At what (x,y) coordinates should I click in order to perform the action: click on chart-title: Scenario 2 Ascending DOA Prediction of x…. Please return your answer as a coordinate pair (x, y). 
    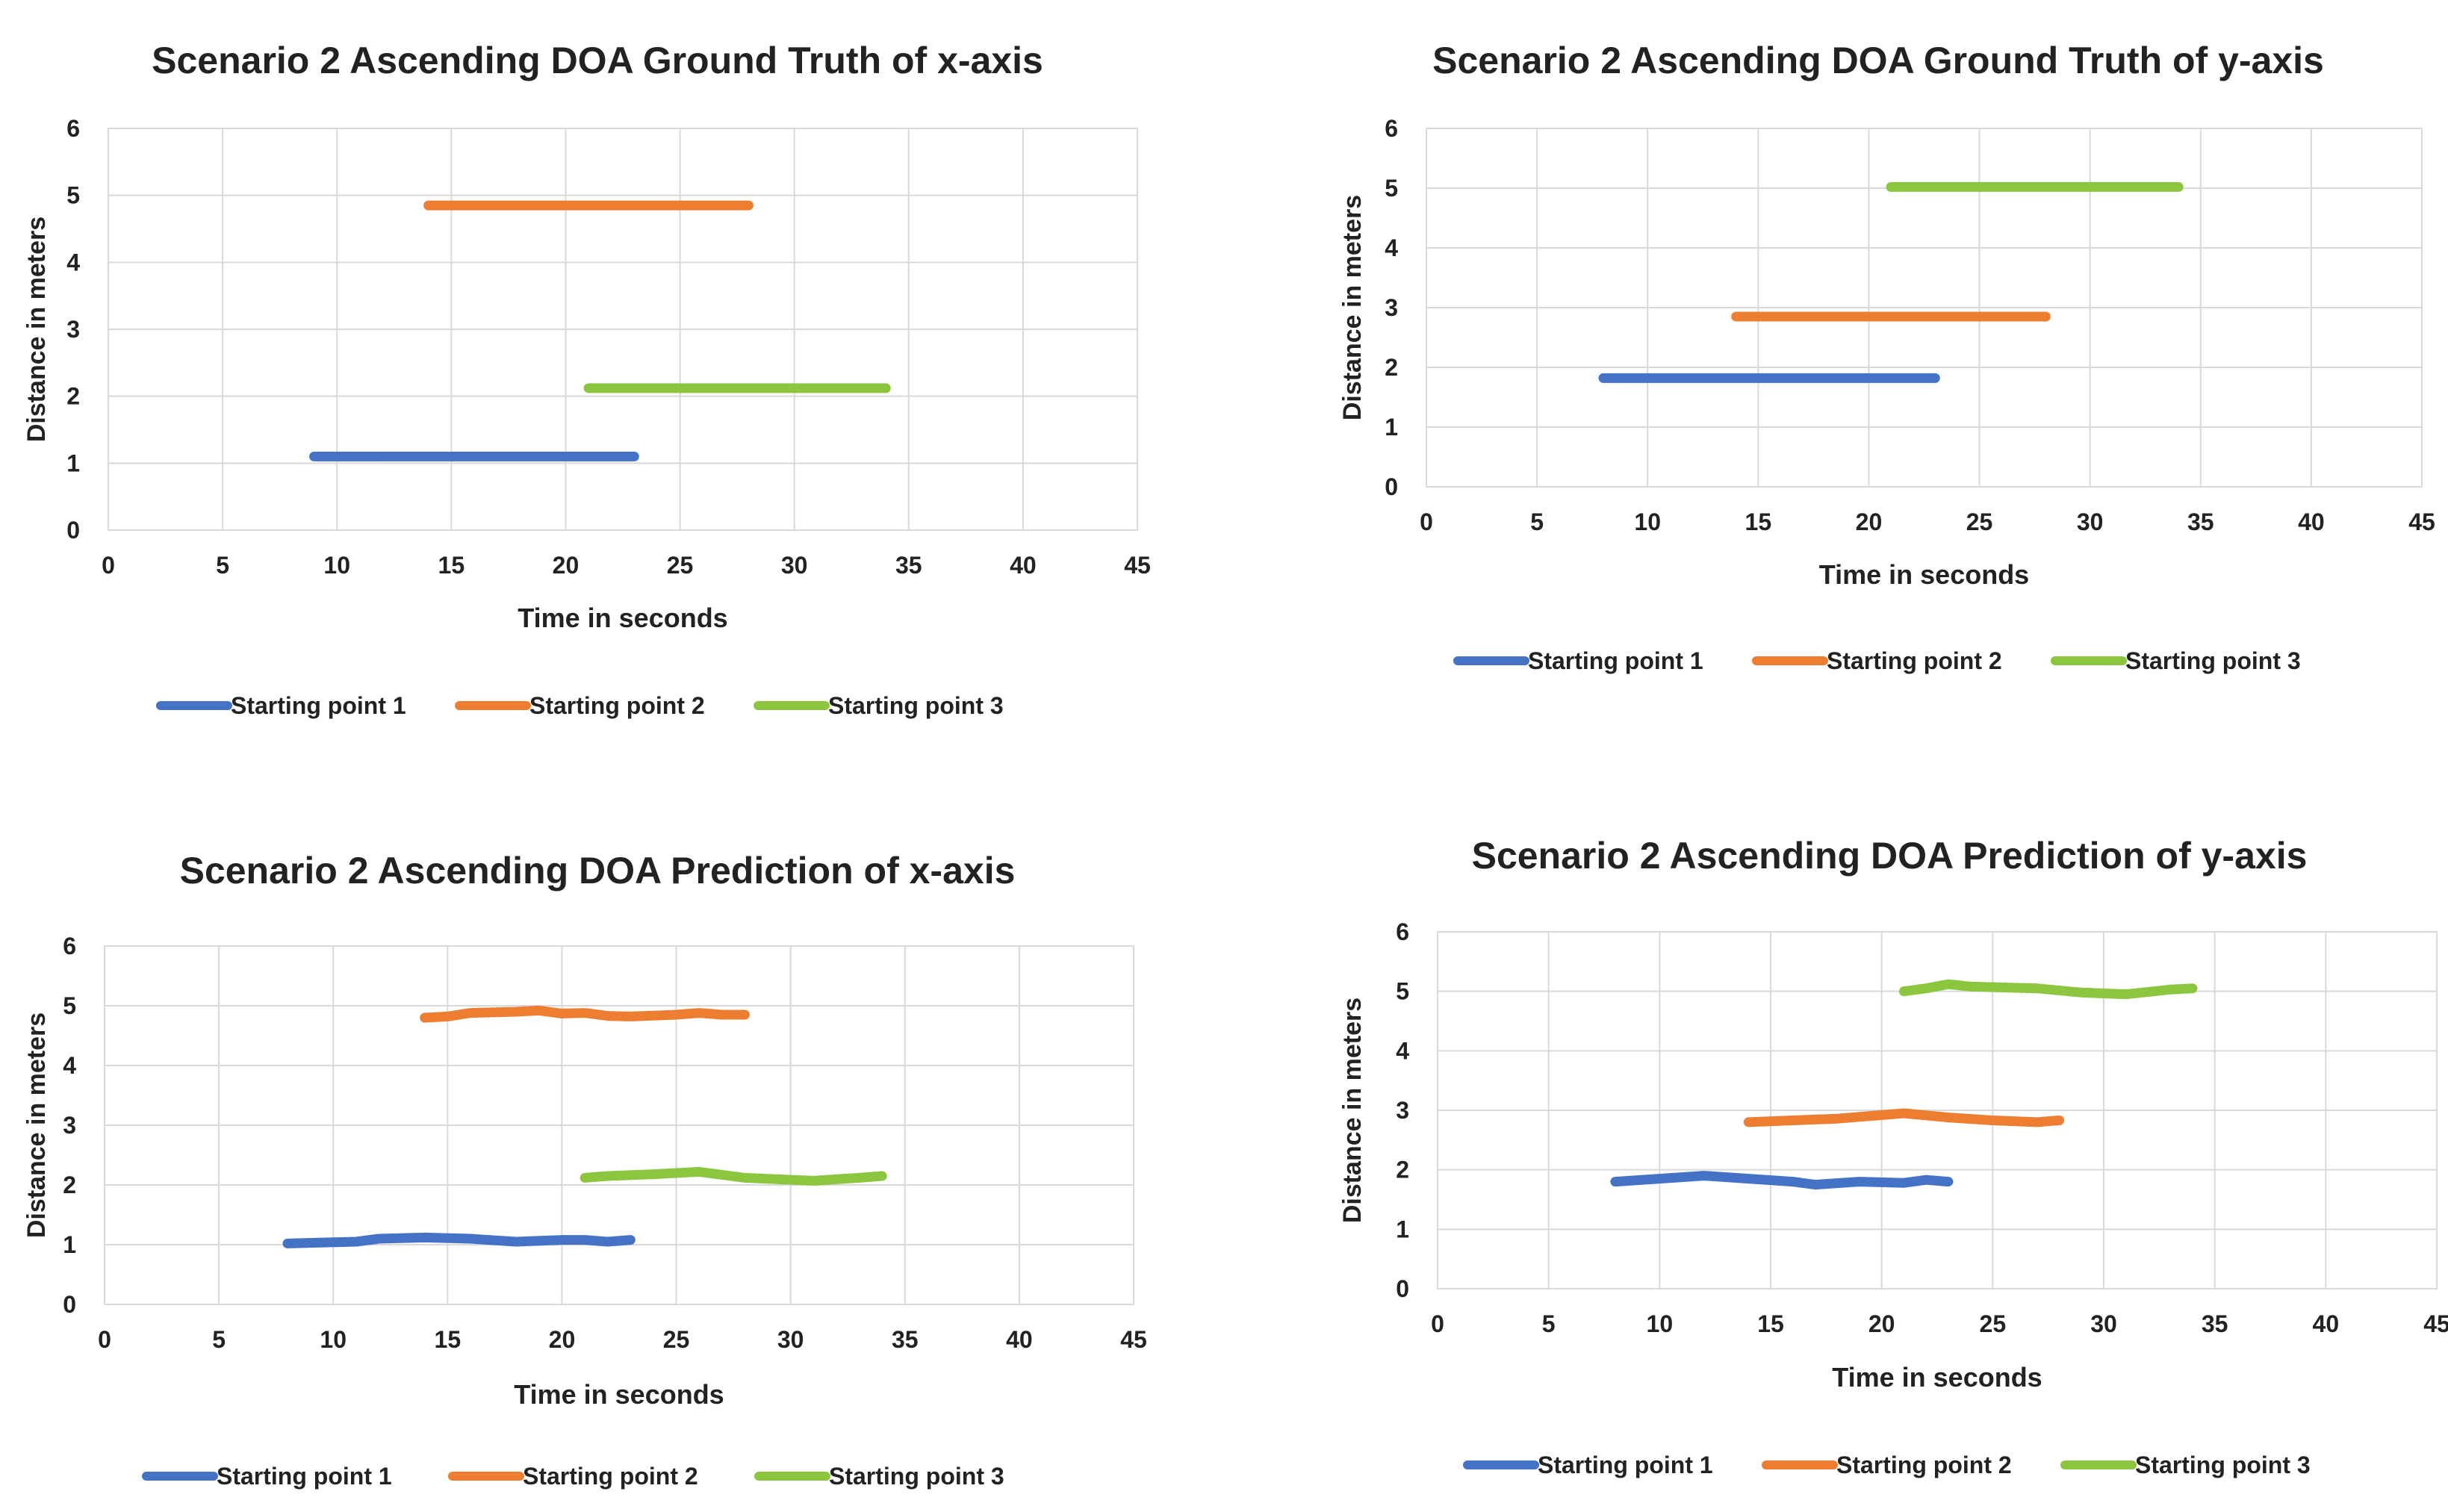
    Looking at the image, I should click on (598, 871).